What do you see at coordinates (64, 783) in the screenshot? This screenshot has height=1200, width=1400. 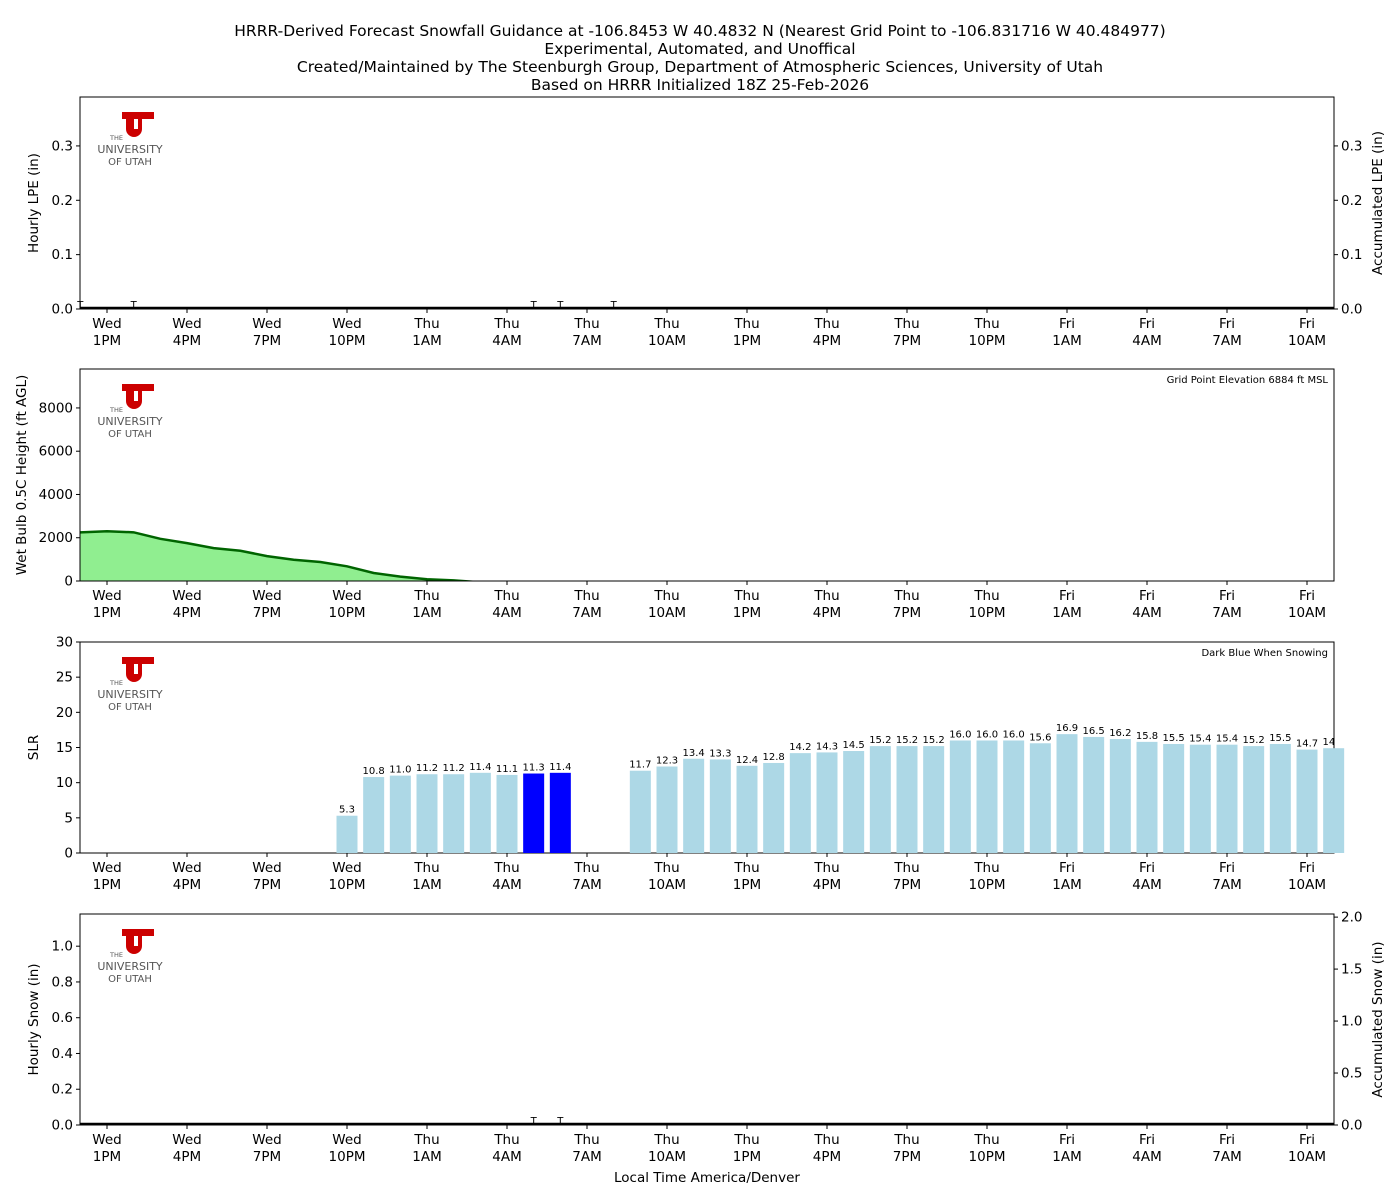 I see `y-tick-label: 10` at bounding box center [64, 783].